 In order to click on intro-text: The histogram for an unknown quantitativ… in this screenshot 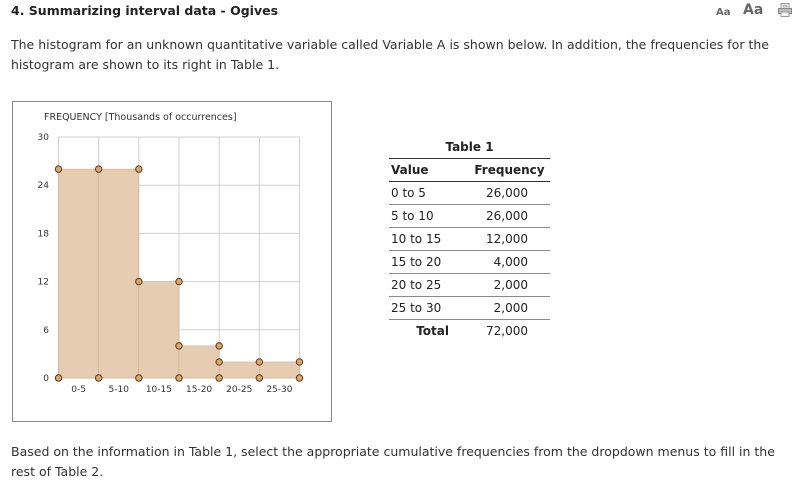, I will do `click(390, 54)`.